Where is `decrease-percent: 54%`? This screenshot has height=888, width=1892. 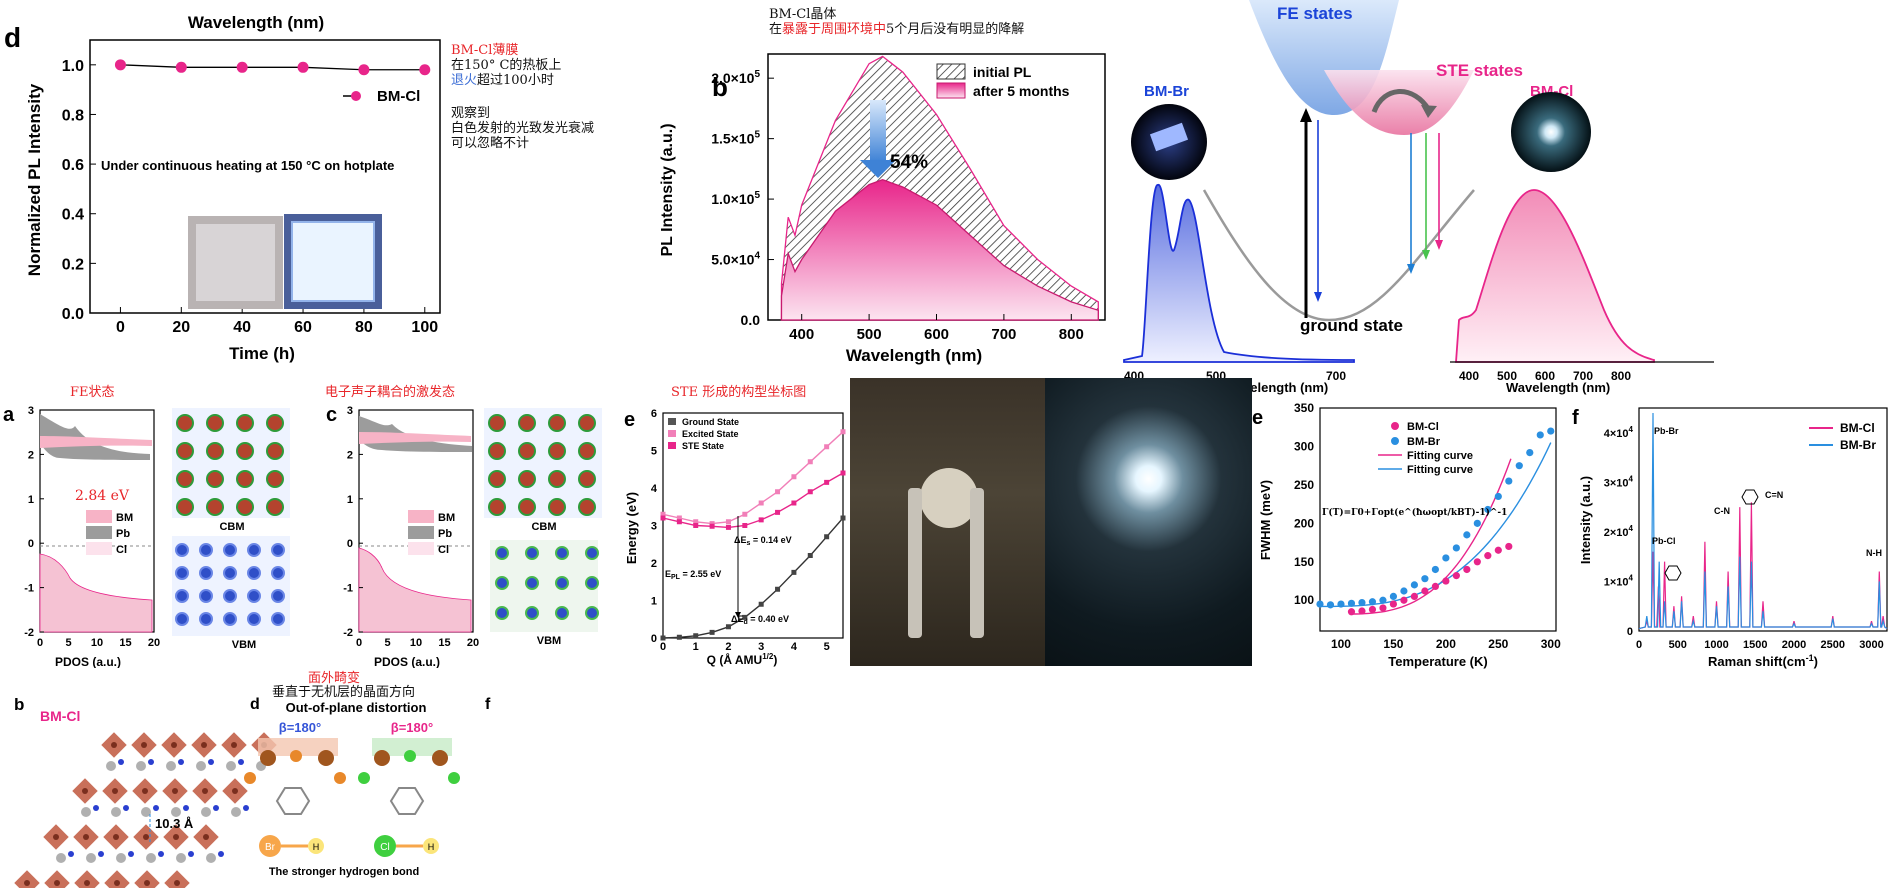 decrease-percent: 54% is located at coordinates (909, 162).